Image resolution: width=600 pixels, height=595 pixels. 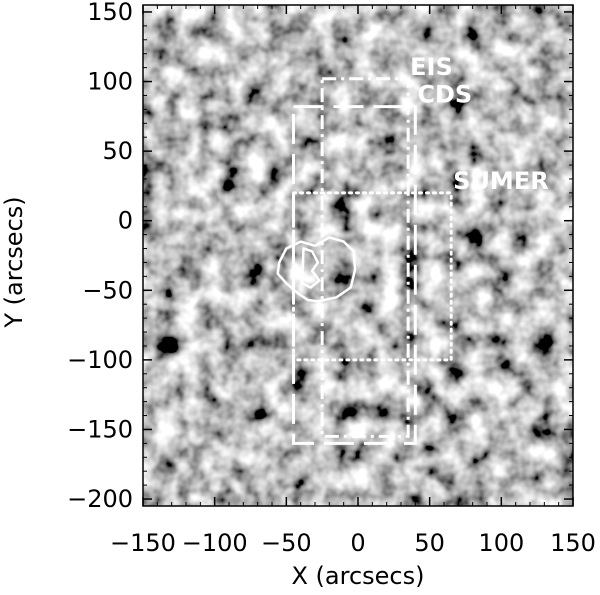 I want to click on sumer-label: SUMER, so click(x=501, y=181).